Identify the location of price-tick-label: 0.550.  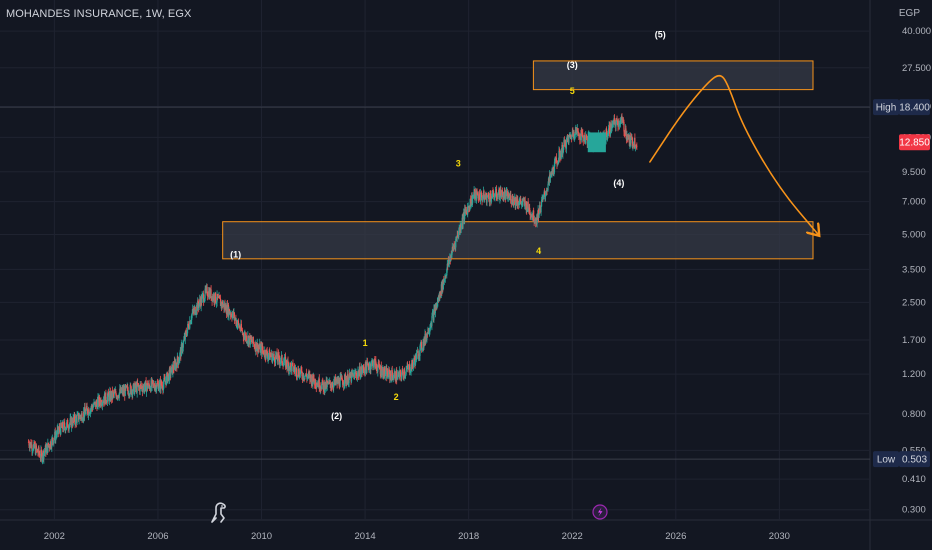
(914, 450).